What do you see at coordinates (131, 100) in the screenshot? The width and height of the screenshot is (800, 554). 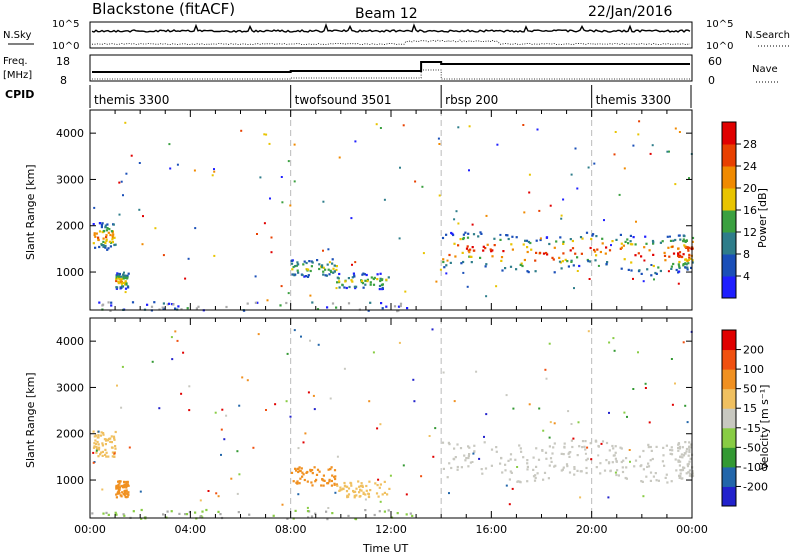 I see `cpid-segment-label: themis 3300` at bounding box center [131, 100].